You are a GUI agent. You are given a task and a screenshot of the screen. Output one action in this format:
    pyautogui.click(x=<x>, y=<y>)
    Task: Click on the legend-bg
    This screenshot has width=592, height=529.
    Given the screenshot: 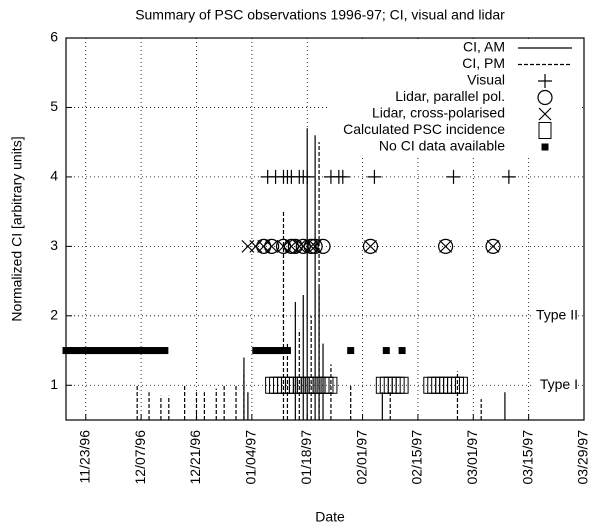 What is the action you would take?
    pyautogui.click(x=456, y=98)
    